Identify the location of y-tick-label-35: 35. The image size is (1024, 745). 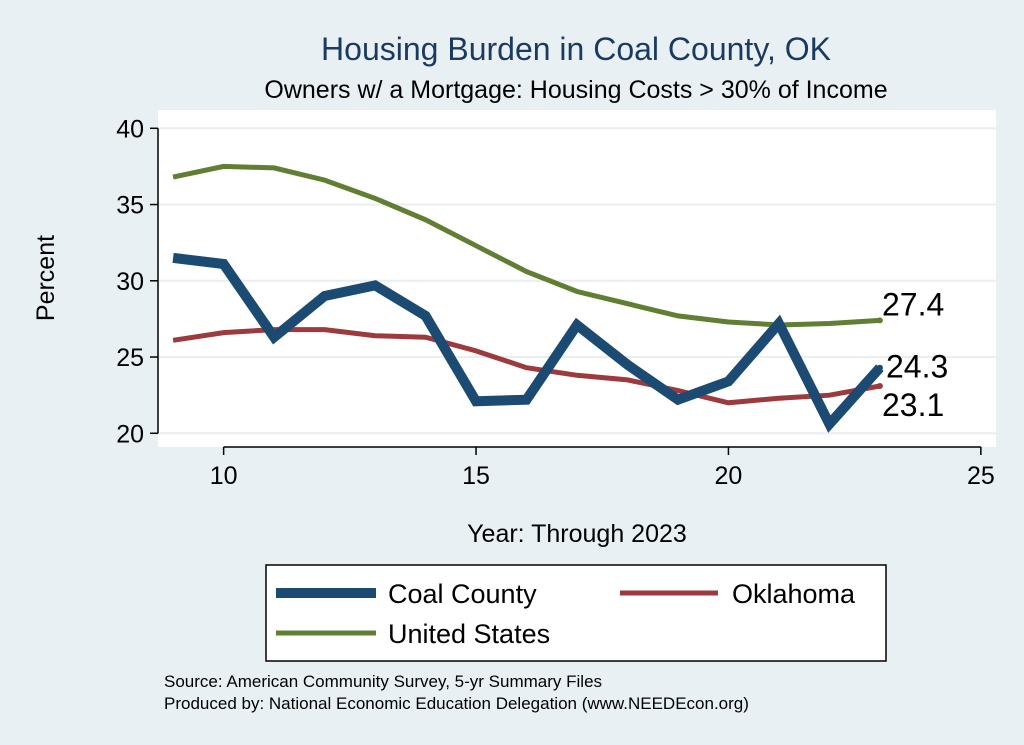
(130, 206).